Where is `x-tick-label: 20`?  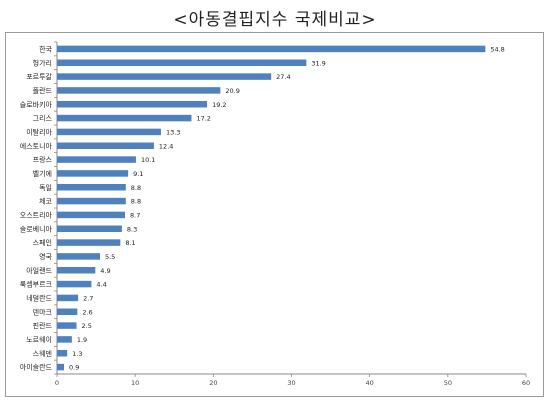 x-tick-label: 20 is located at coordinates (213, 383).